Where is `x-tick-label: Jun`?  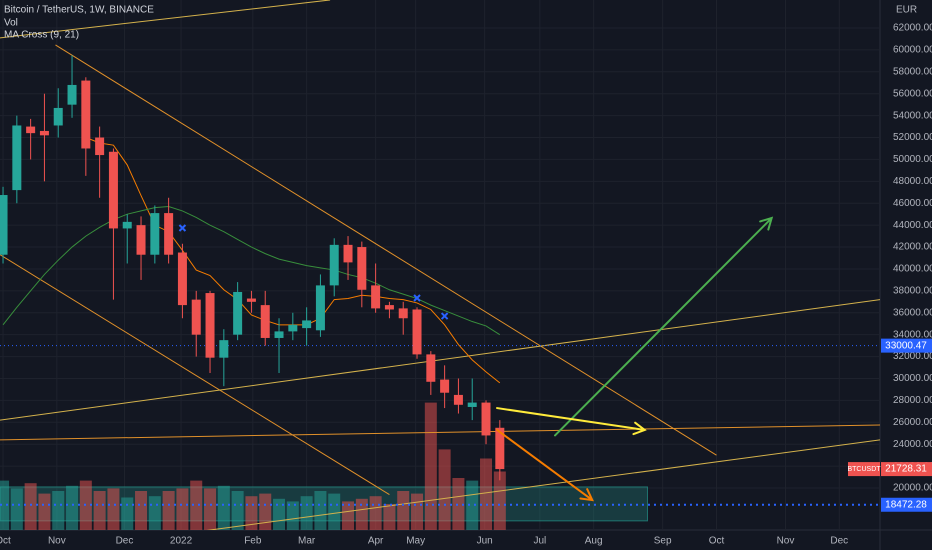
x-tick-label: Jun is located at coordinates (485, 541).